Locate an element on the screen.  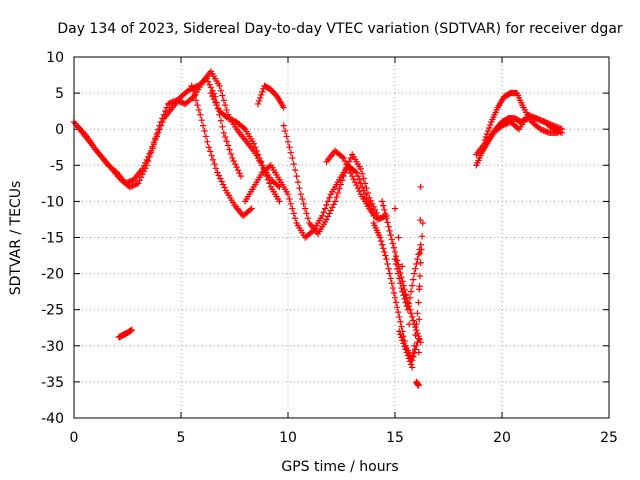
x-tick-label: 20 is located at coordinates (502, 438).